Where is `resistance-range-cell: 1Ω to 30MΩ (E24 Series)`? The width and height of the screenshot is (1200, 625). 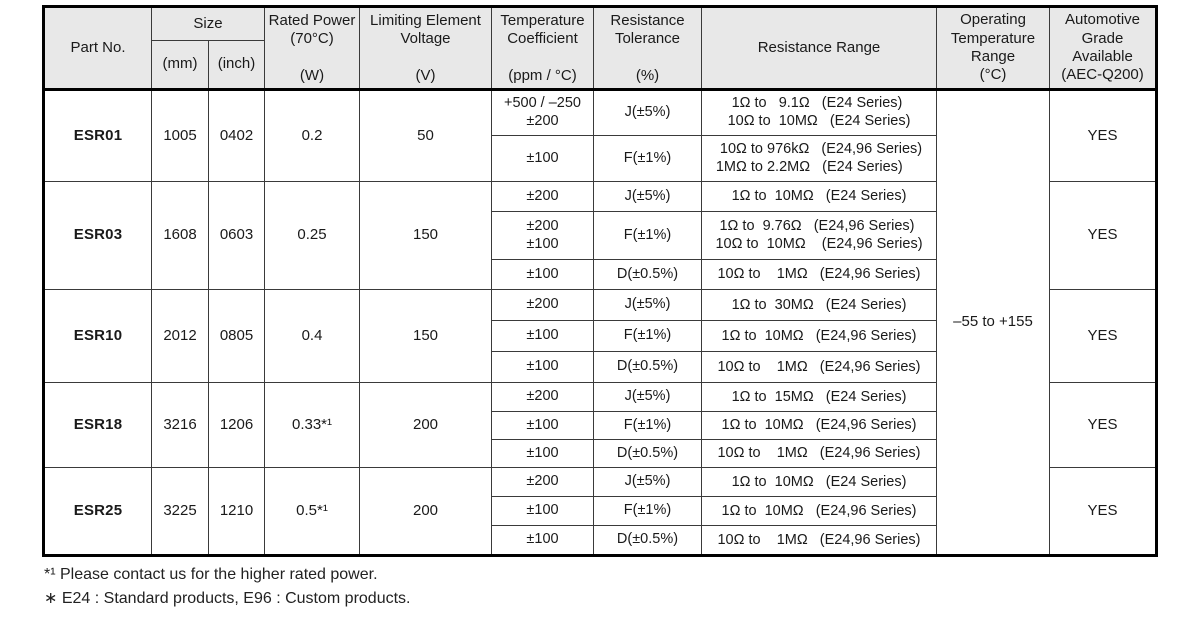 resistance-range-cell: 1Ω to 30MΩ (E24 Series) is located at coordinates (819, 305).